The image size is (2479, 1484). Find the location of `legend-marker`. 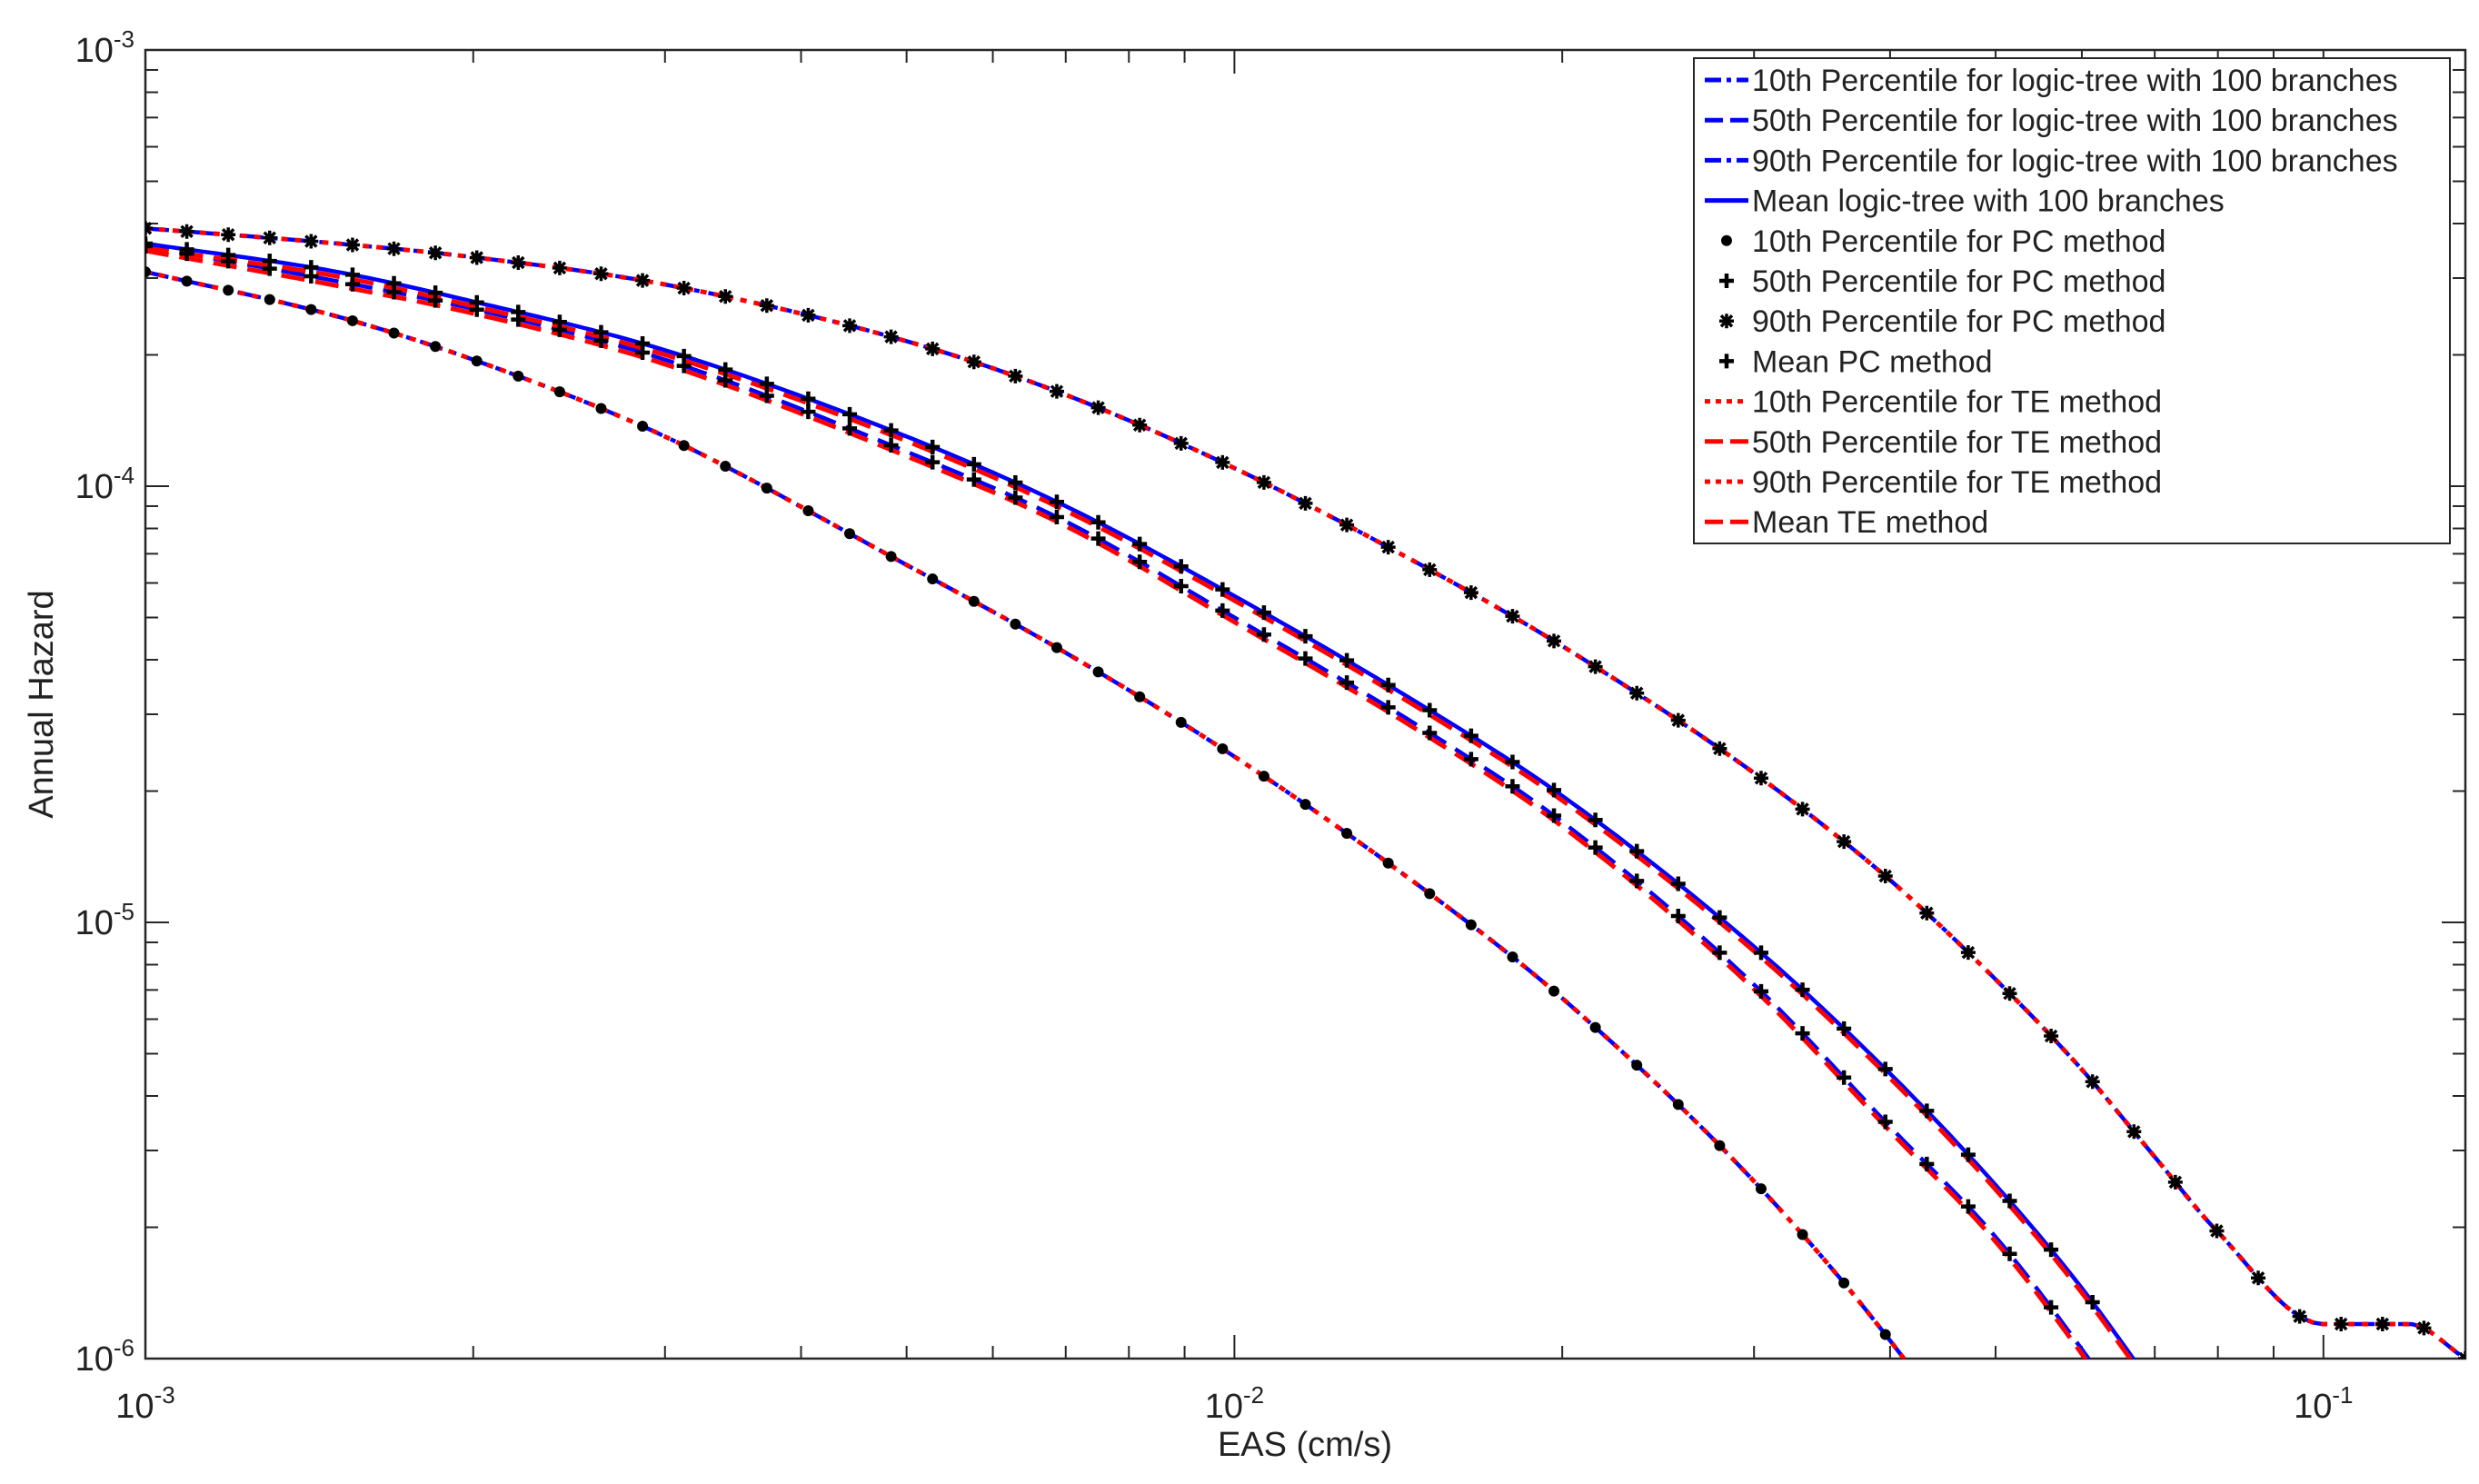

legend-marker is located at coordinates (1726, 240).